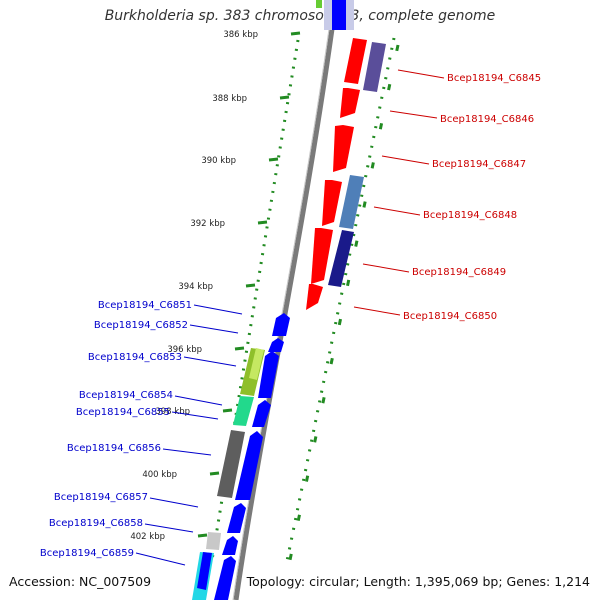  I want to click on accession-text: Accession: NC_007509, so click(80, 581).